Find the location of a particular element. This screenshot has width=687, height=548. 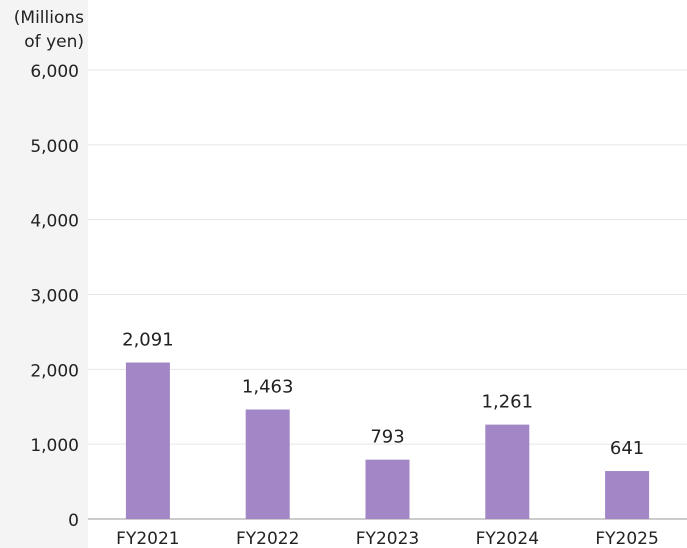

value-label: 1,261 is located at coordinates (508, 402).